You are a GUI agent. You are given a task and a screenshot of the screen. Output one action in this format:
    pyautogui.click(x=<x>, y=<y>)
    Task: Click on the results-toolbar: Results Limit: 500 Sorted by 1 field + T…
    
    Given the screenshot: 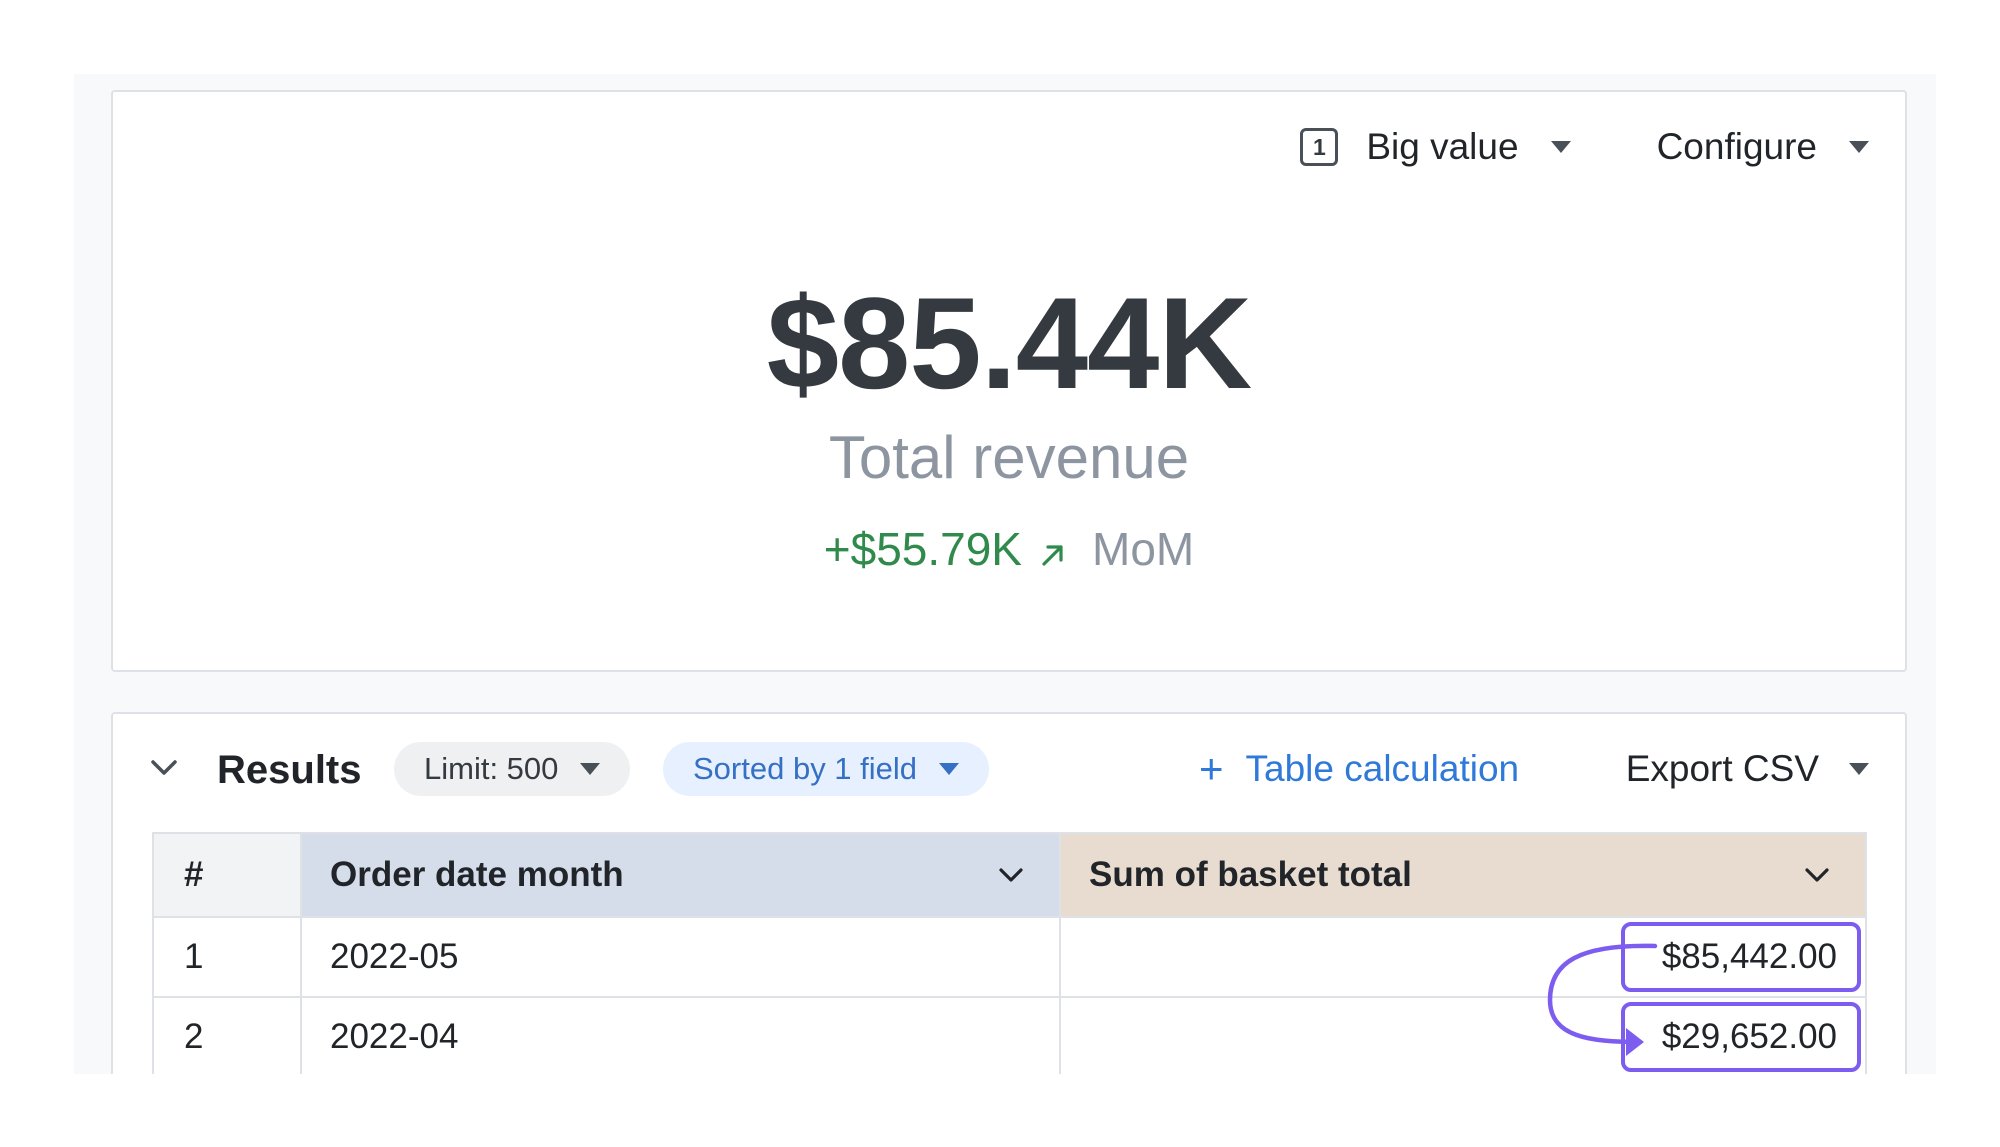 What is the action you would take?
    pyautogui.click(x=1009, y=769)
    